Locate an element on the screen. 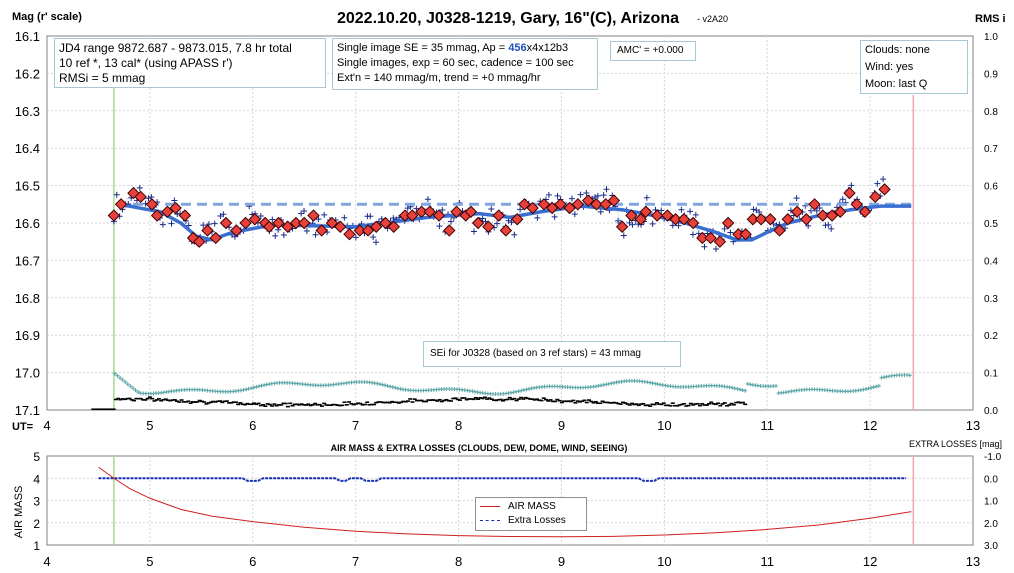 Image resolution: width=1014 pixels, height=573 pixels. mag-tick-label: 16.3 is located at coordinates (27, 111).